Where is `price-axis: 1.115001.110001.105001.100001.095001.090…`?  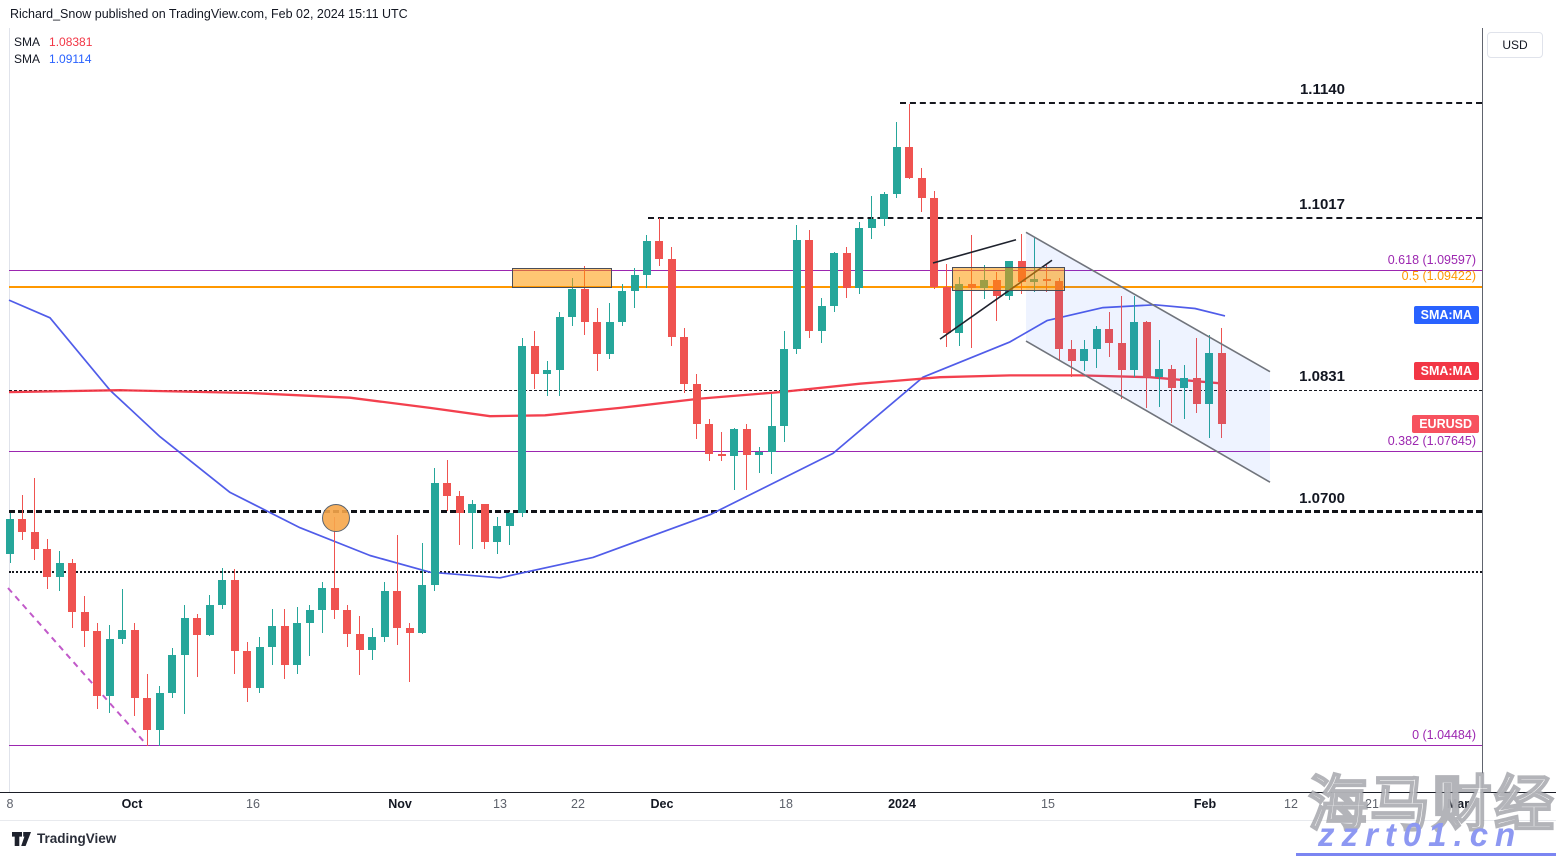 price-axis: 1.115001.110001.105001.100001.095001.090… is located at coordinates (1519, 410).